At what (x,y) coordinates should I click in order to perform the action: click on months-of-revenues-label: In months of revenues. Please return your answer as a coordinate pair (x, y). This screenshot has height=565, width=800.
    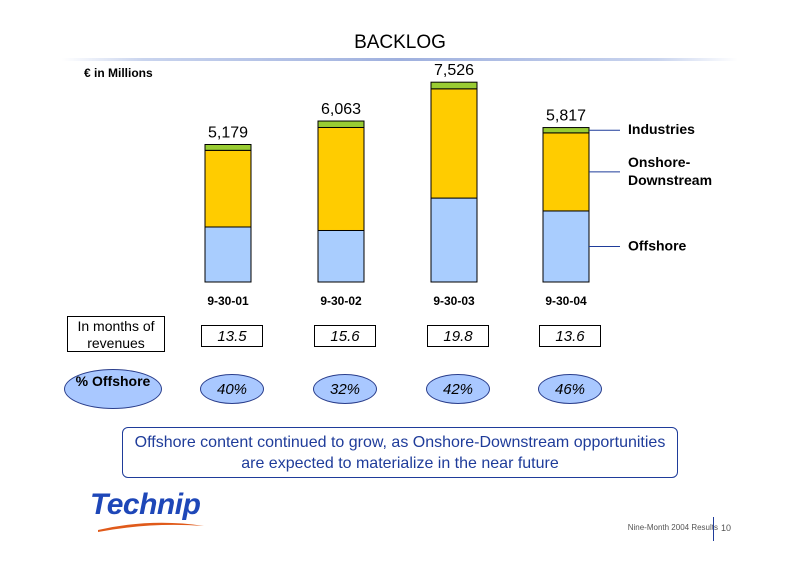
    Looking at the image, I should click on (116, 334).